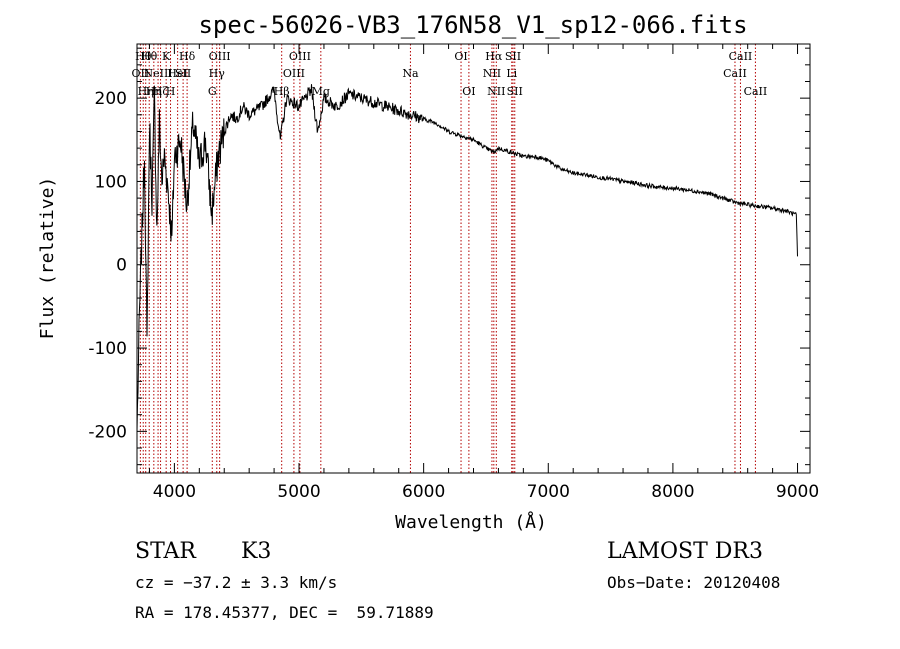 The width and height of the screenshot is (900, 649). Describe the element at coordinates (298, 492) in the screenshot. I see `x-tick-label: 5000` at that location.